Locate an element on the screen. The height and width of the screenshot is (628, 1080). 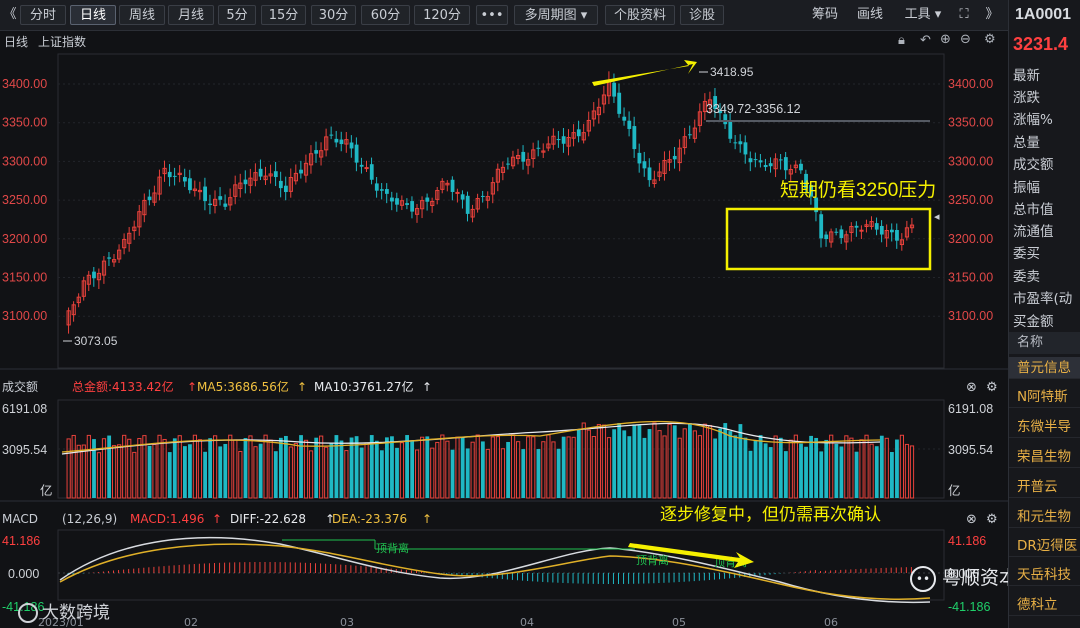
stock-list-item: 普元信息 is located at coordinates (1044, 368).